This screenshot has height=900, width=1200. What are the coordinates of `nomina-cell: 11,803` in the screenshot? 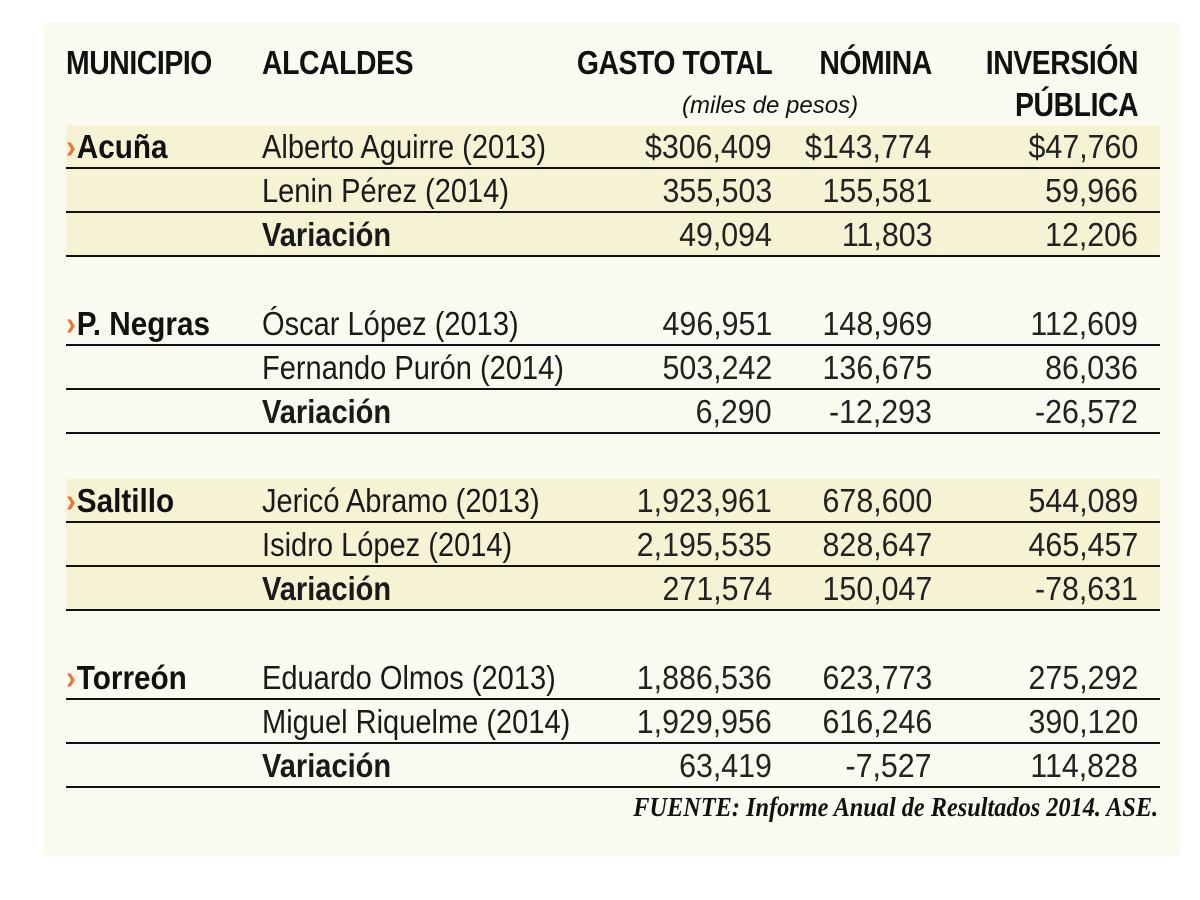 It's located at (886, 234).